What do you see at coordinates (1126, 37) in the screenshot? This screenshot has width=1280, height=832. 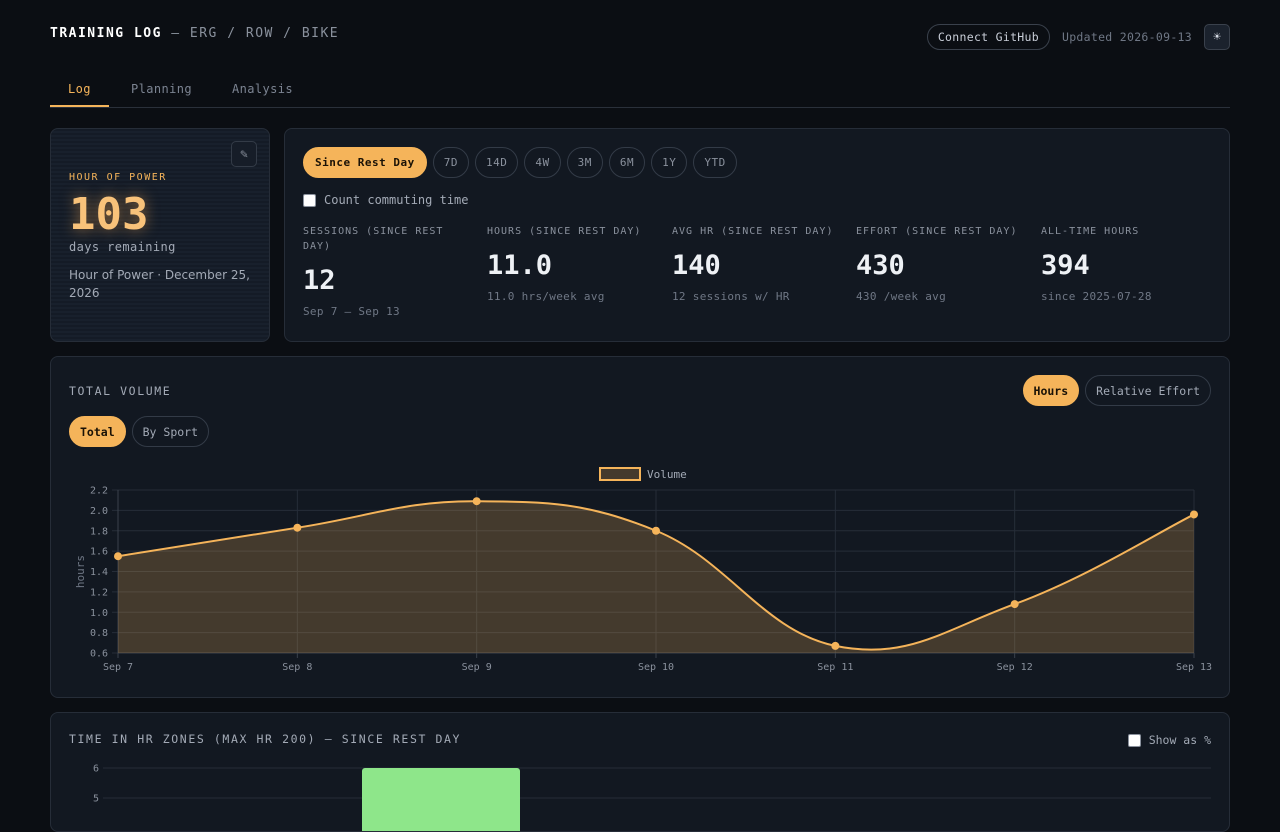 I see `updated-timestamp: Updated 2026-09-13` at bounding box center [1126, 37].